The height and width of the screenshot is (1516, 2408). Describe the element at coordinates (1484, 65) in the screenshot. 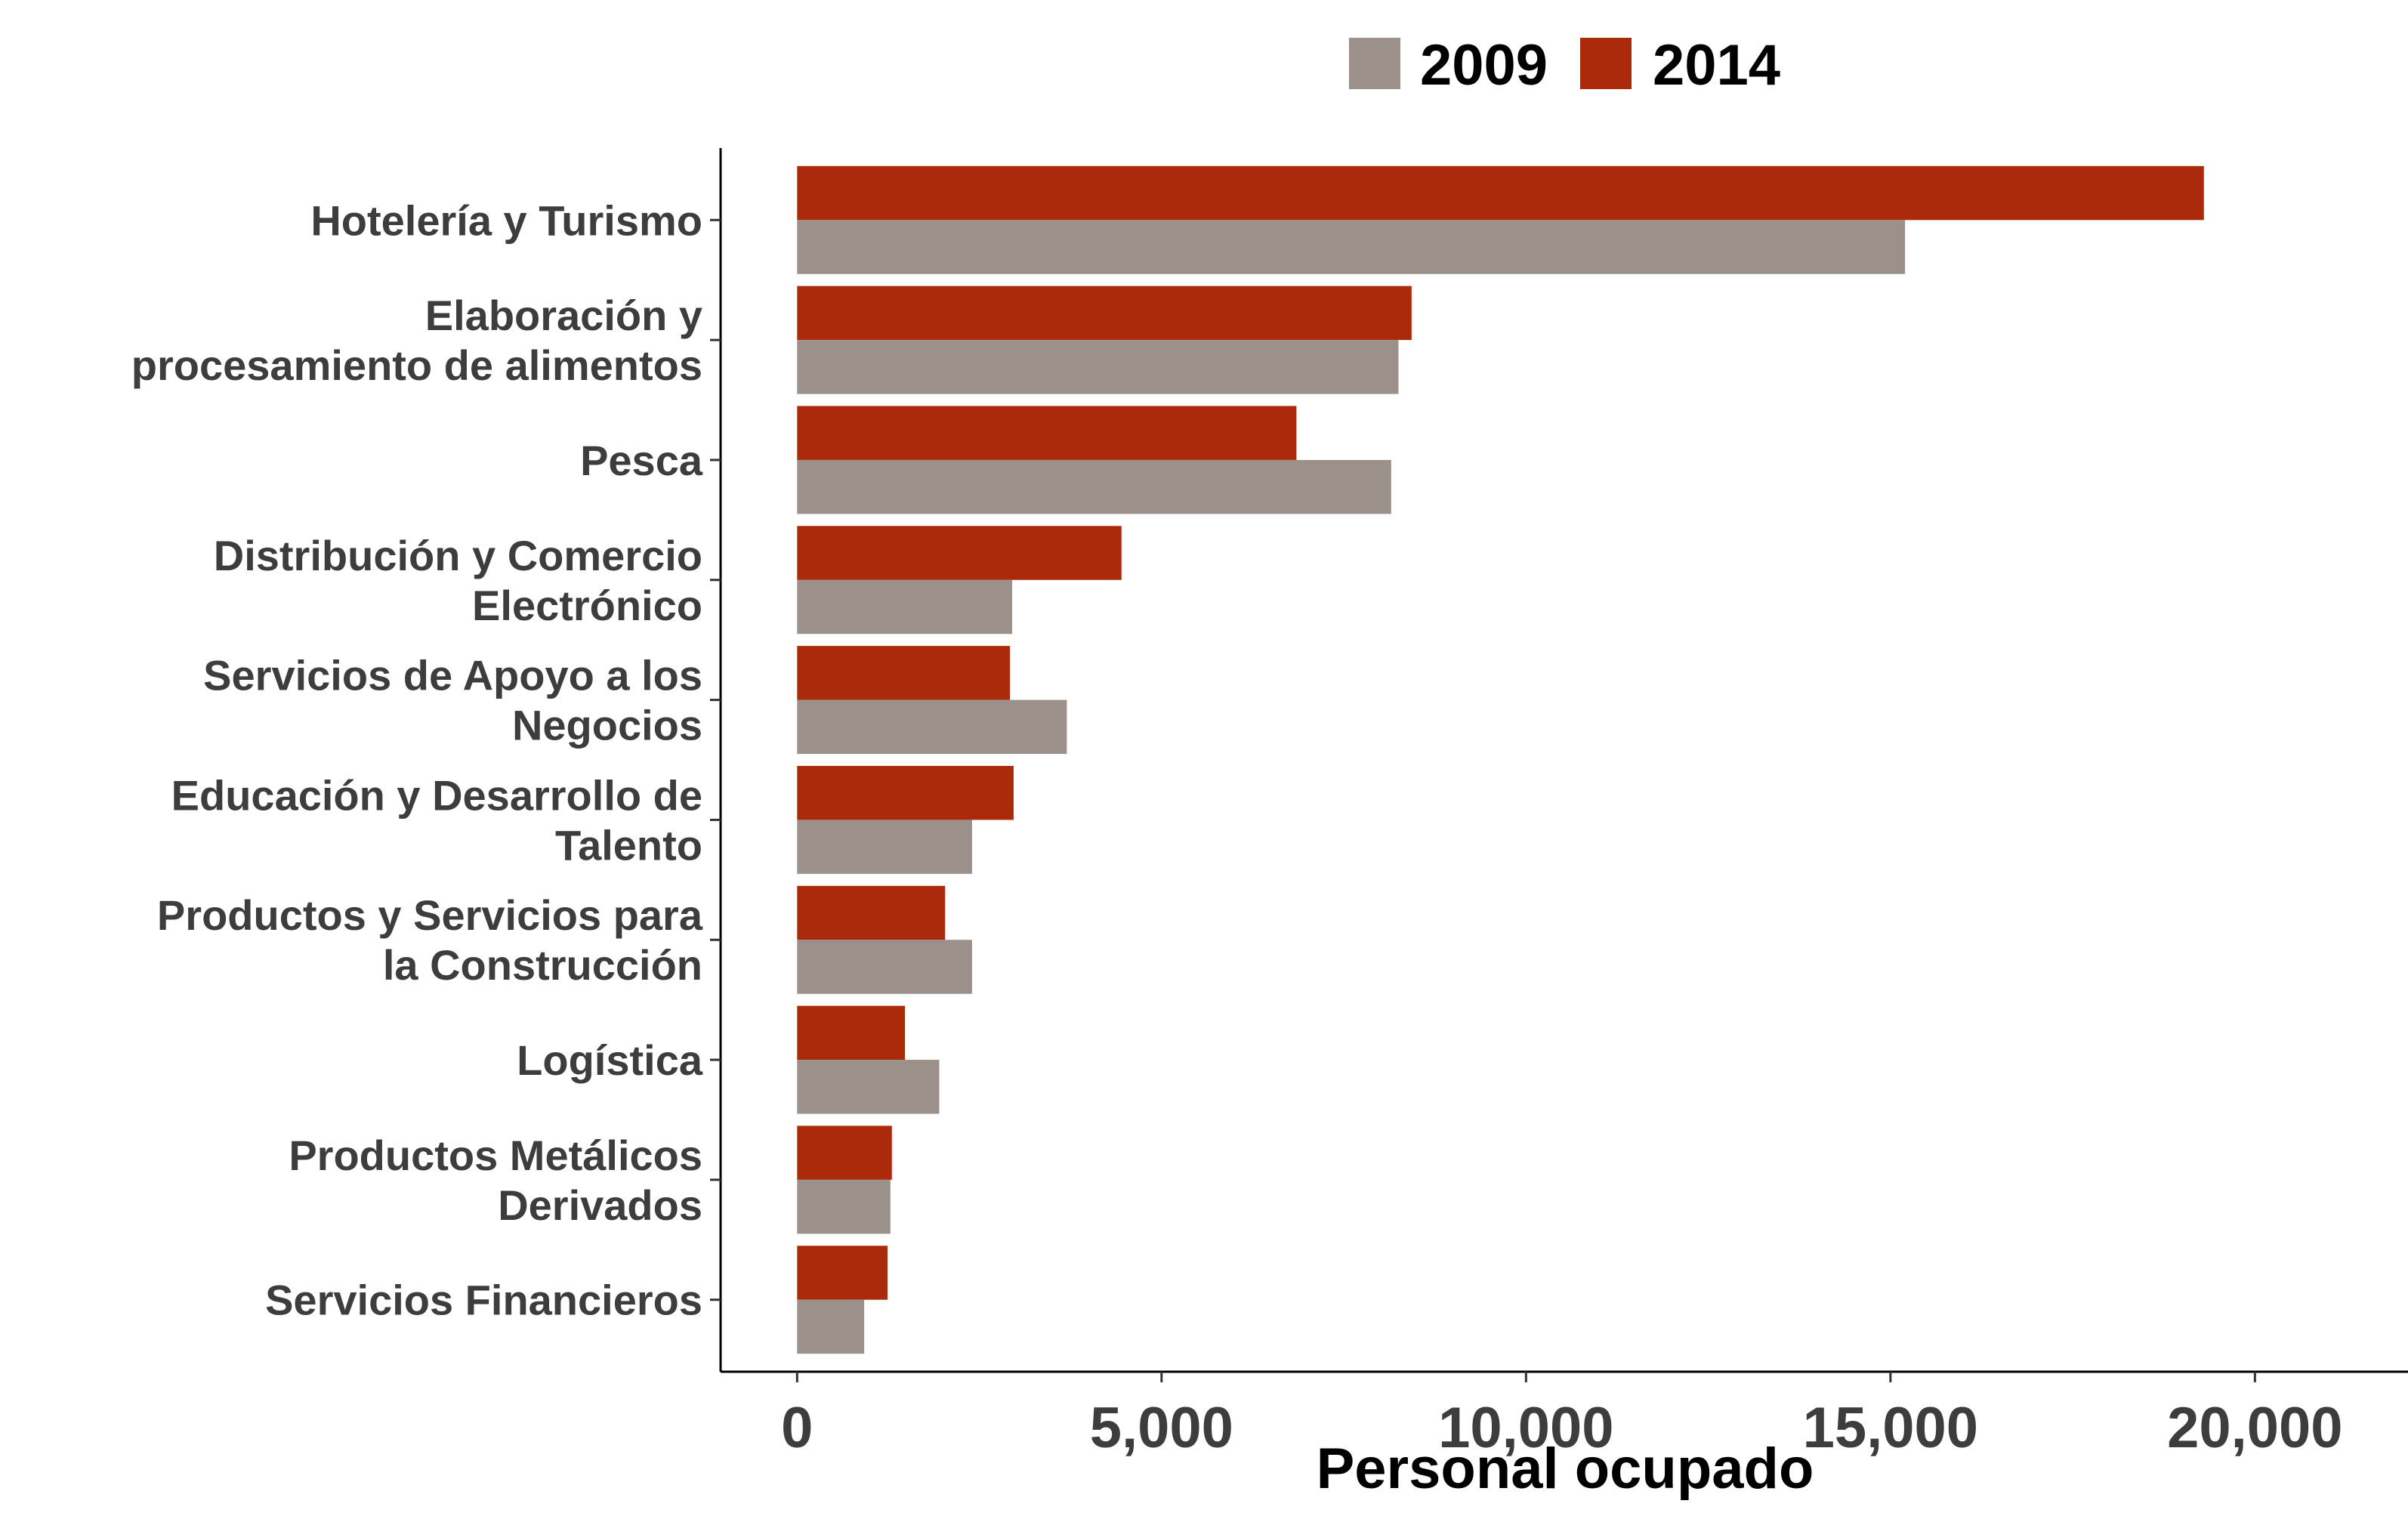

I see `legend-label-2009: 2009` at that location.